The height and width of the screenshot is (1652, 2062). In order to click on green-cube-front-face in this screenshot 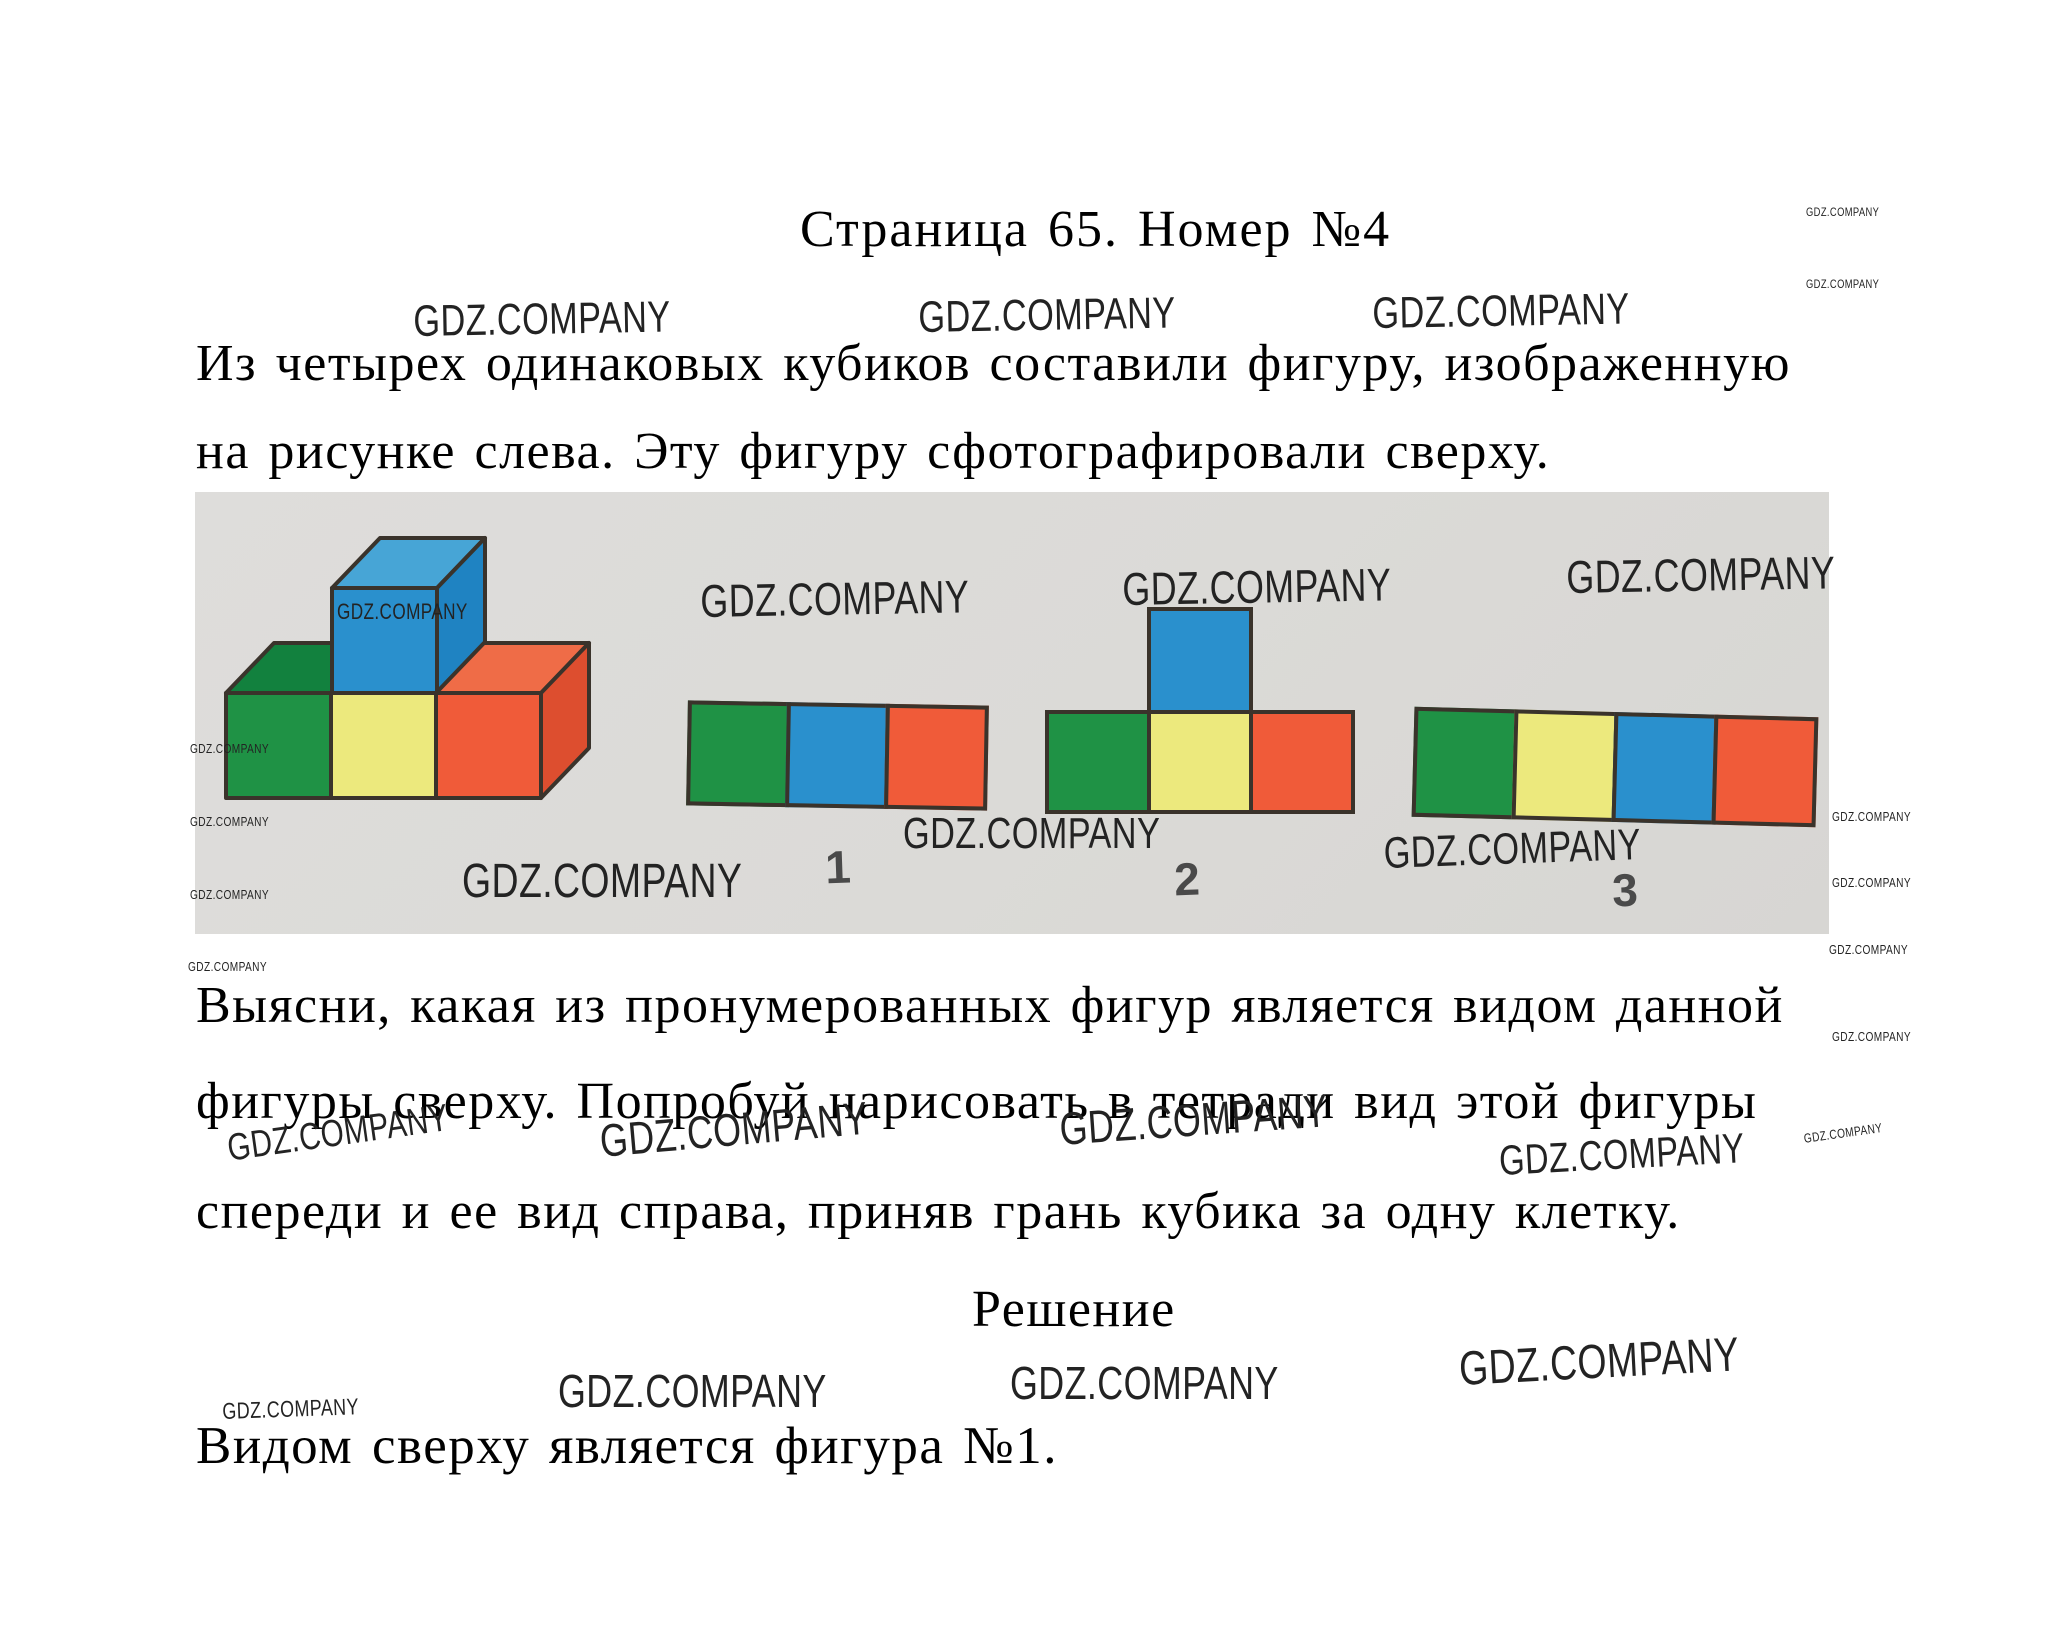, I will do `click(278, 745)`.